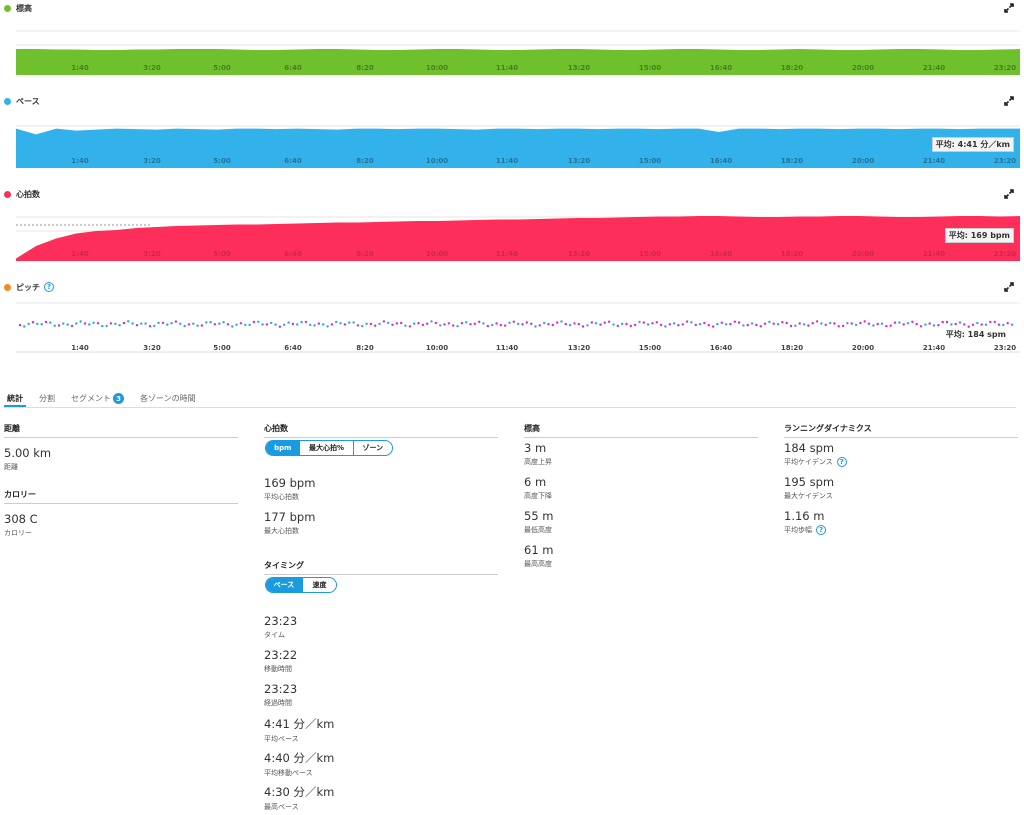 The height and width of the screenshot is (815, 1024). What do you see at coordinates (972, 144) in the screenshot?
I see `pace-average-tag: 平均: 4:41 分／km` at bounding box center [972, 144].